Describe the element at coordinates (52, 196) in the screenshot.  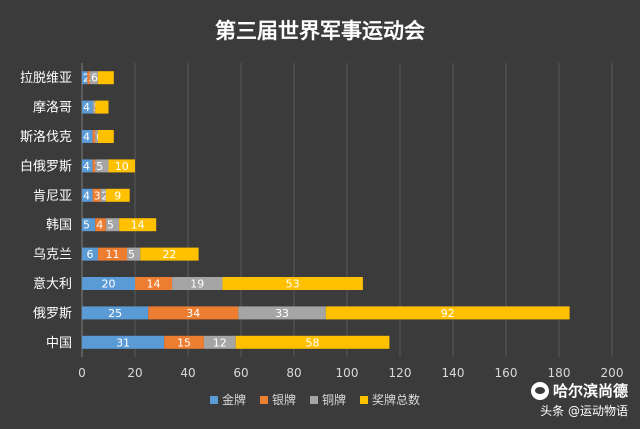
I see `category-label: 肯尼亚` at that location.